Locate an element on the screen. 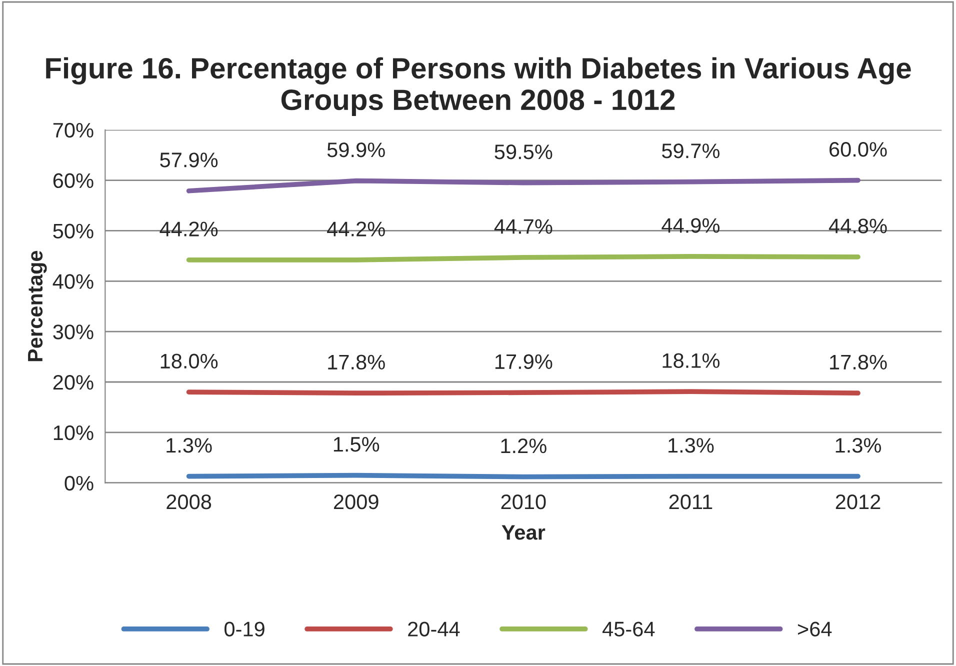 The width and height of the screenshot is (956, 666). legend-label: 0-19 is located at coordinates (244, 629).